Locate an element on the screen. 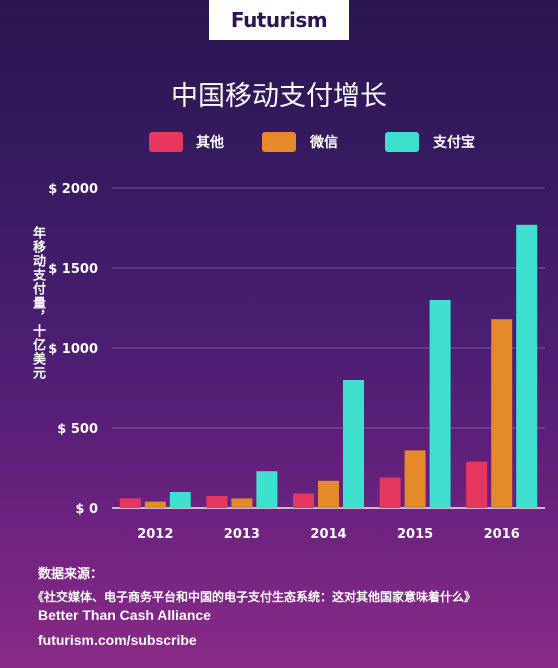 This screenshot has height=668, width=558. legend-swatch-other is located at coordinates (166, 142).